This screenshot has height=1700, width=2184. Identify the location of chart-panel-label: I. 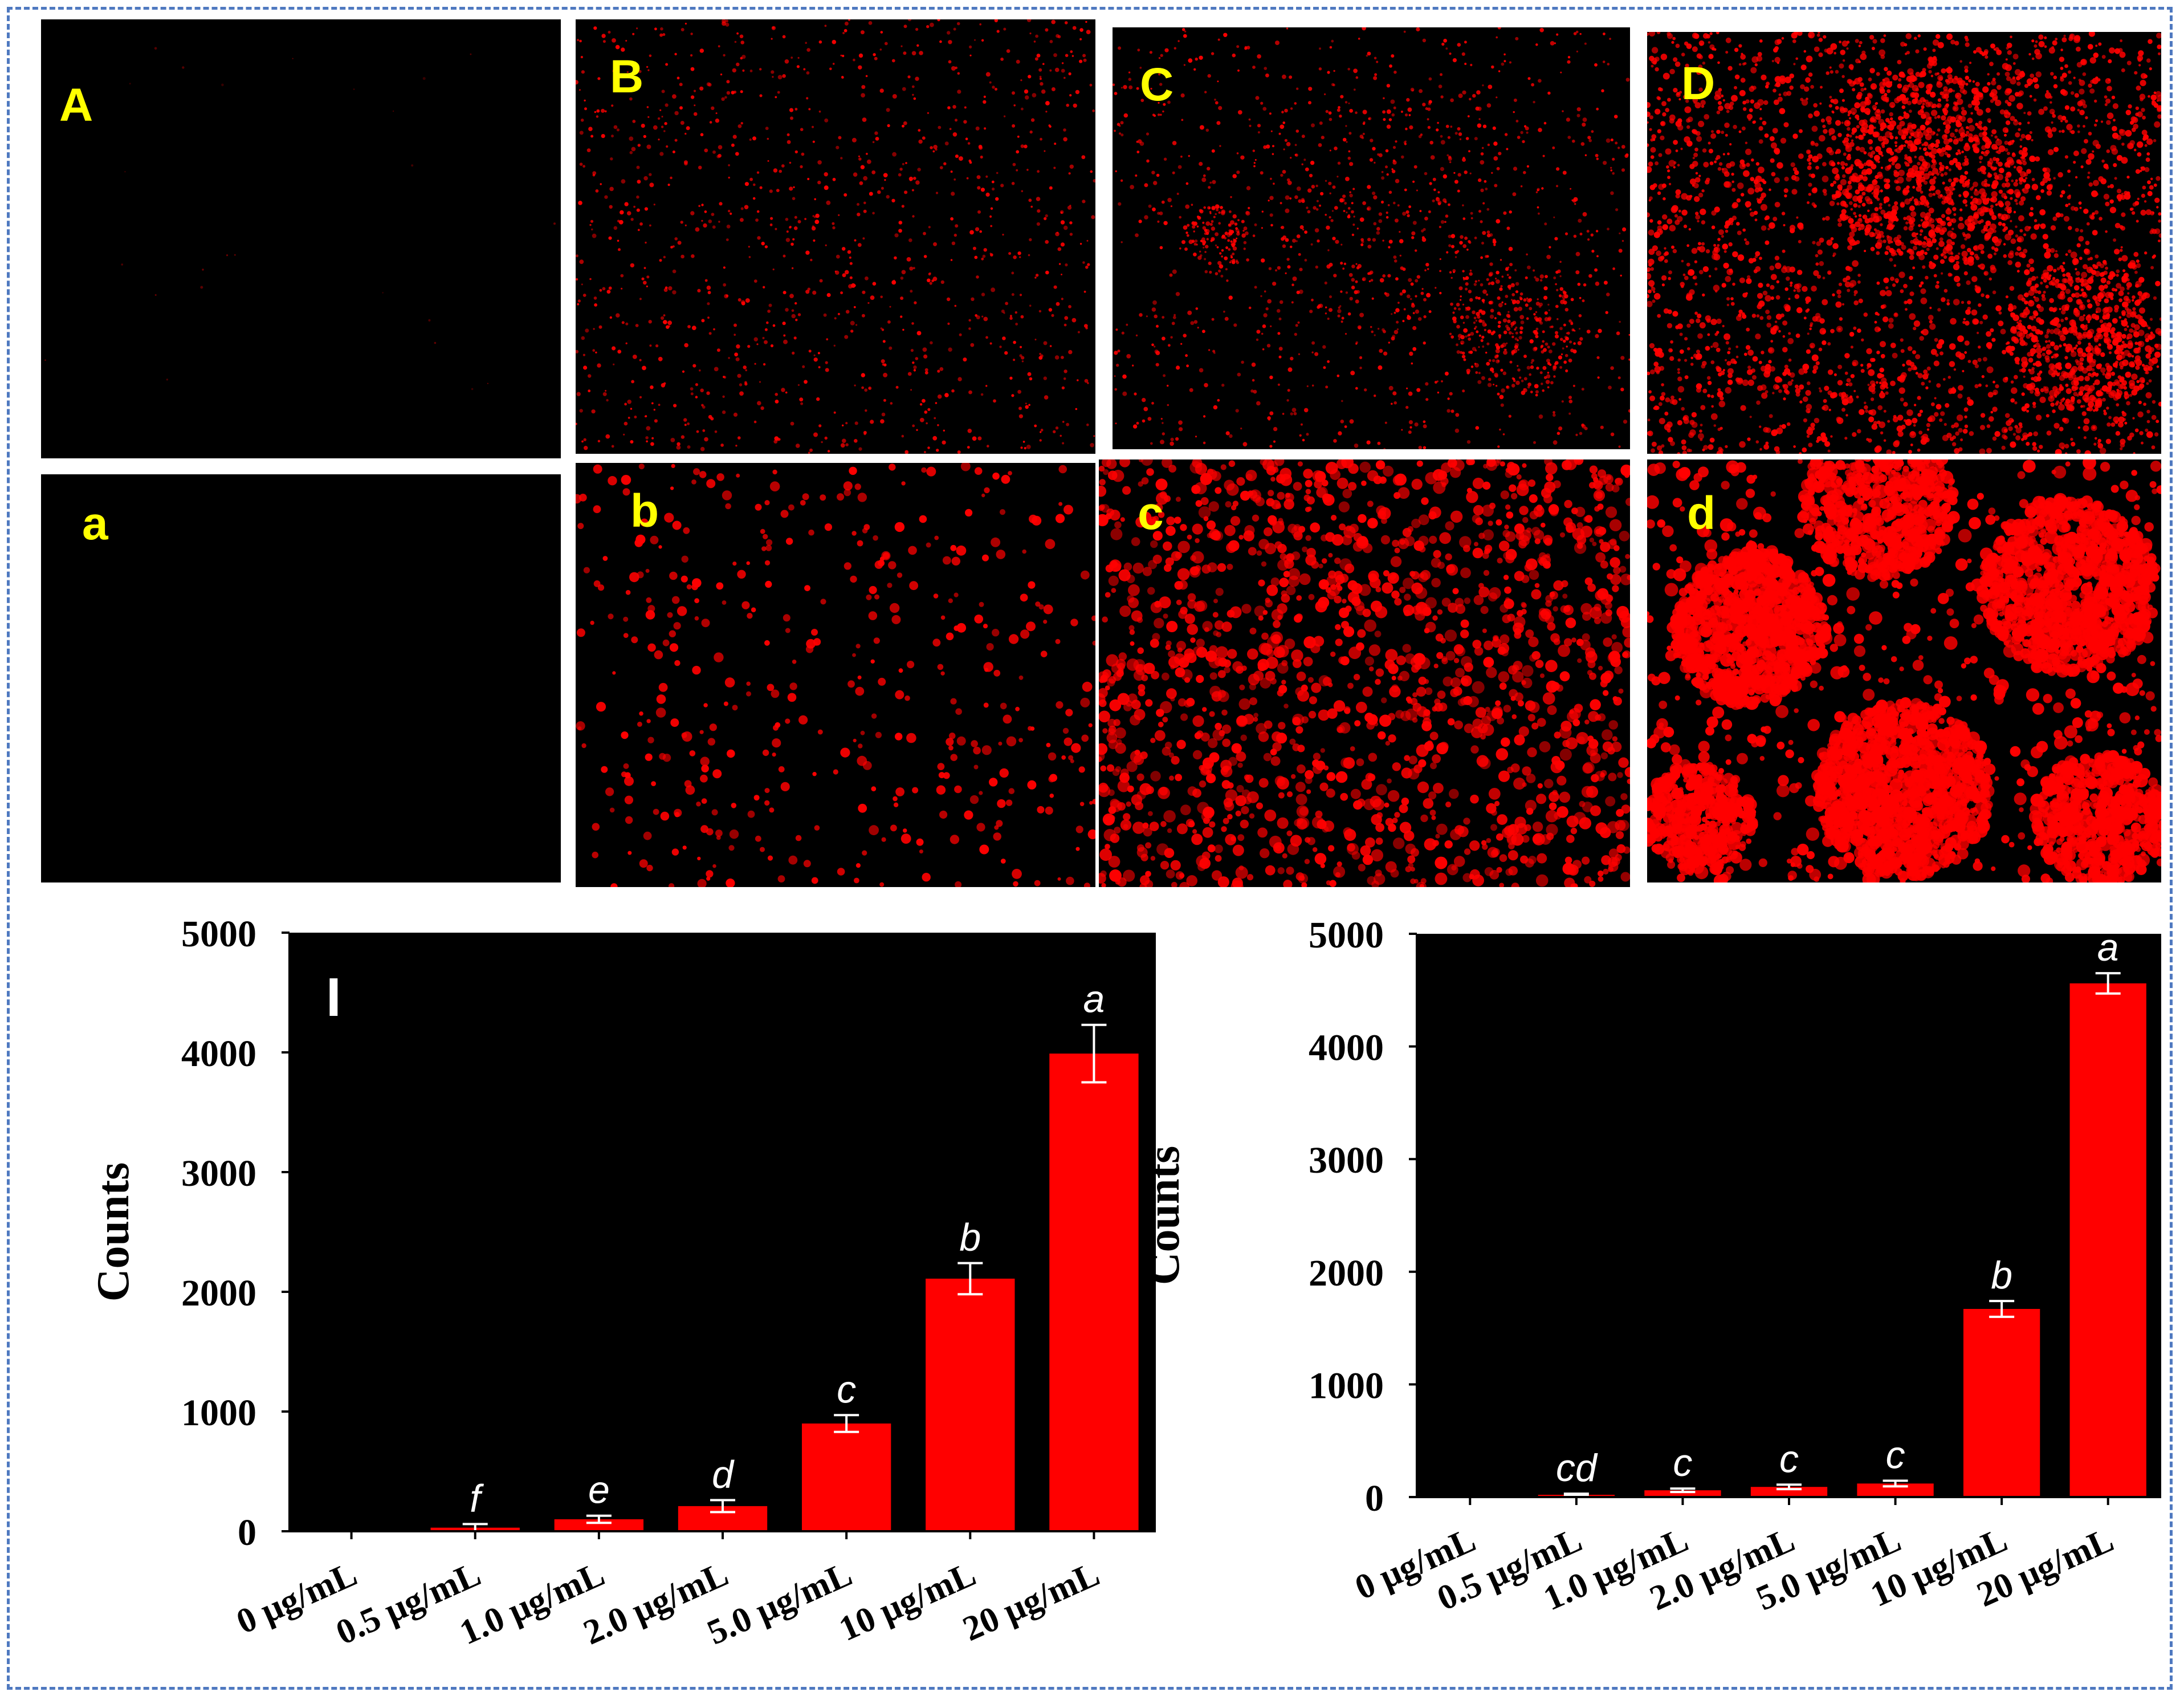
(333, 997).